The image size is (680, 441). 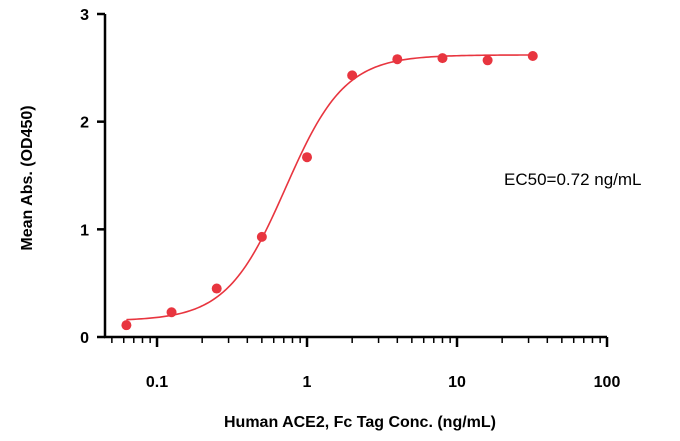 What do you see at coordinates (573, 179) in the screenshot?
I see `ec50-annotation: EC50=0.72 ng/mL` at bounding box center [573, 179].